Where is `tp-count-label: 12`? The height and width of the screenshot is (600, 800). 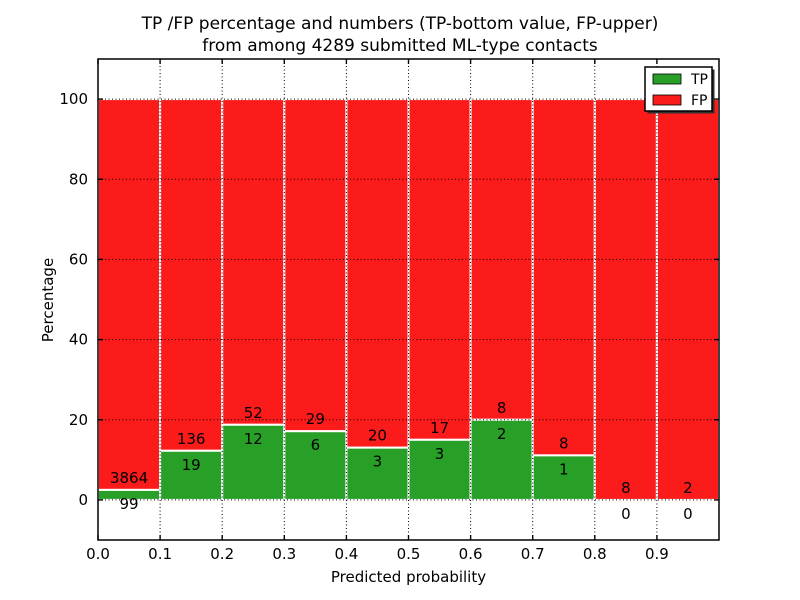
tp-count-label: 12 is located at coordinates (253, 439).